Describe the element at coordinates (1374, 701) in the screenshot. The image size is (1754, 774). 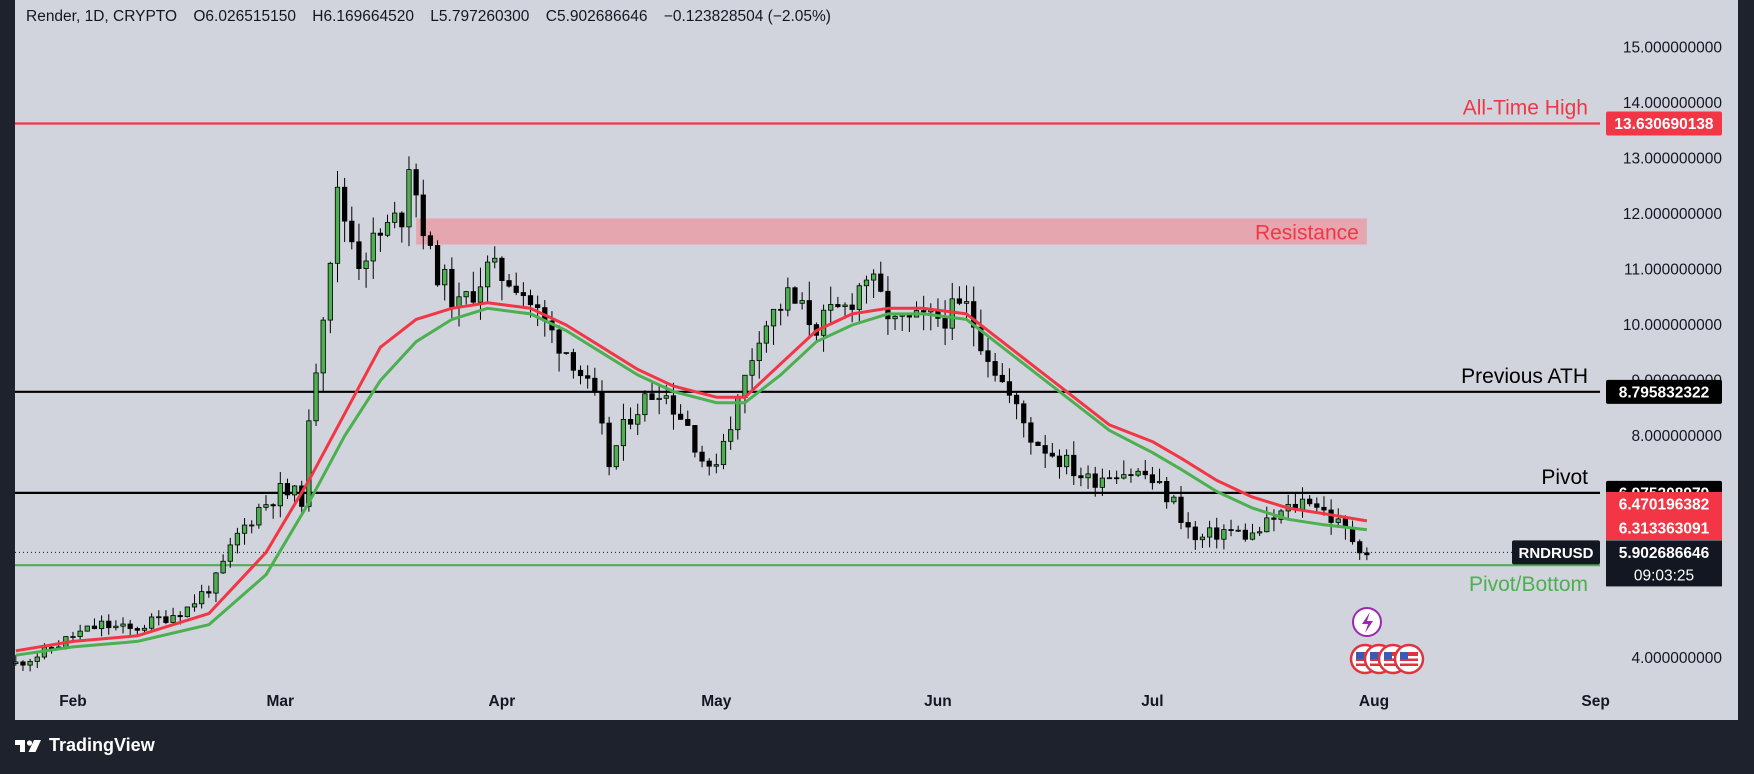
I see `x-tick-label: Aug` at that location.